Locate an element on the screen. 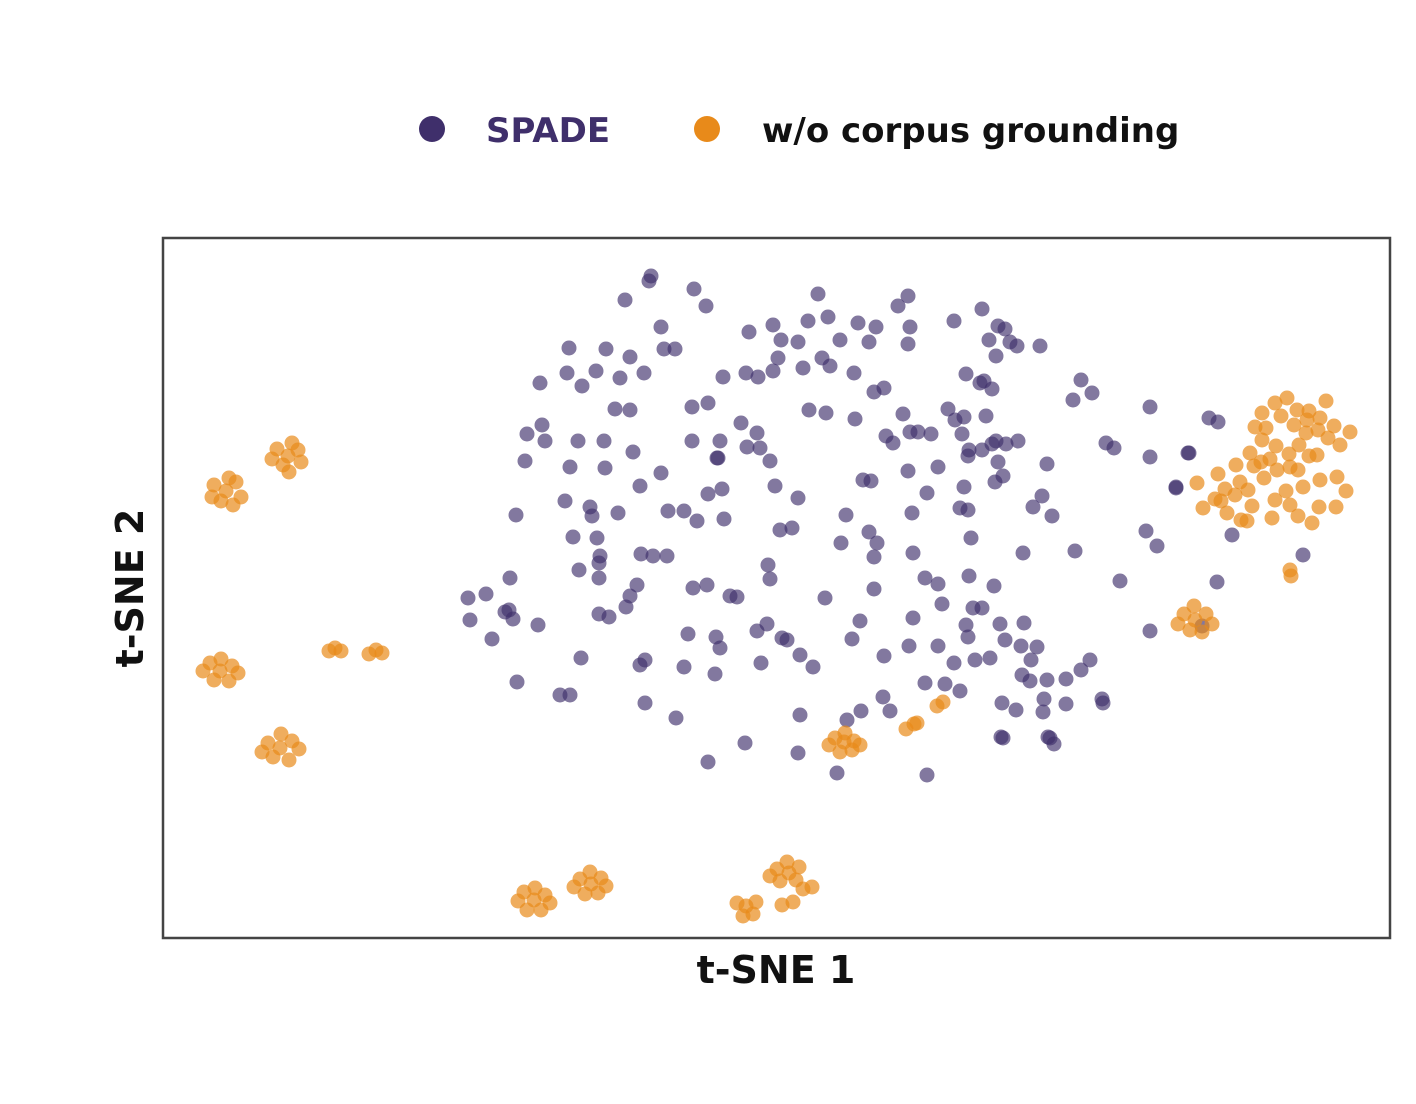 This screenshot has width=1416, height=1104. legend-label-spade: SPADE is located at coordinates (548, 131).